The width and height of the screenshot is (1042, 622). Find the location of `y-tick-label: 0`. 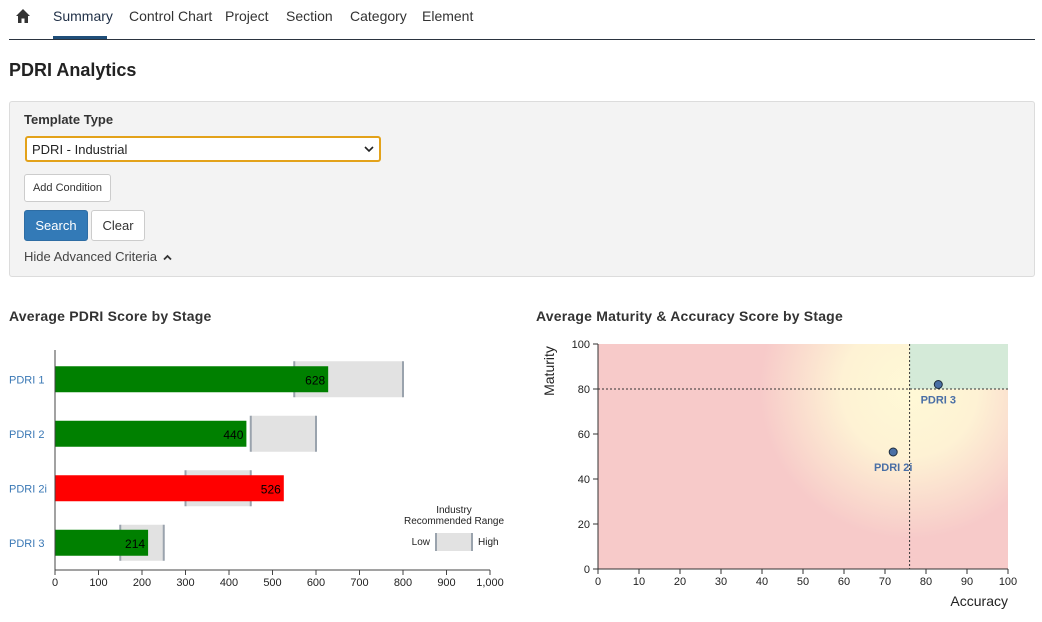

y-tick-label: 0 is located at coordinates (587, 570).